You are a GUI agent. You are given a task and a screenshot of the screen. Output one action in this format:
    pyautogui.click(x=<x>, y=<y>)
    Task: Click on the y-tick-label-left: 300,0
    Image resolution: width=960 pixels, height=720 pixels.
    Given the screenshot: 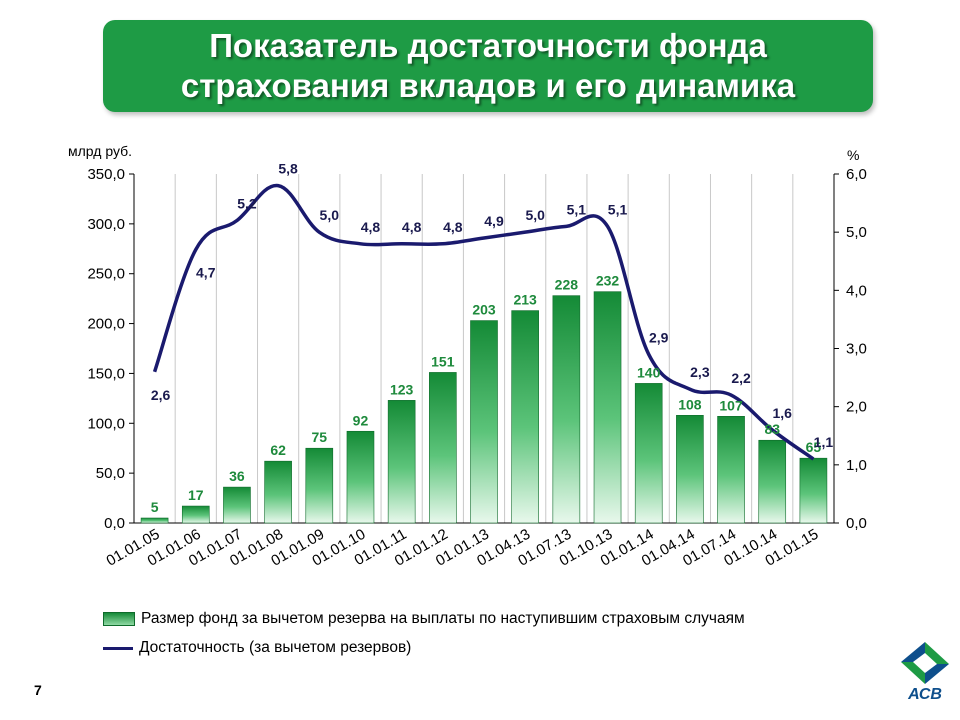 What is the action you would take?
    pyautogui.click(x=106, y=224)
    